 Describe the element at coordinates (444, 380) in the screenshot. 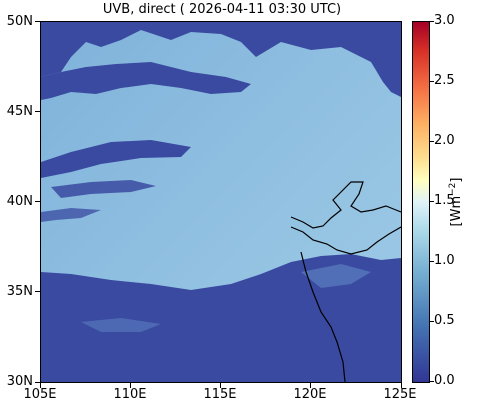

I see `colorbar-tick-label: 0.0` at that location.